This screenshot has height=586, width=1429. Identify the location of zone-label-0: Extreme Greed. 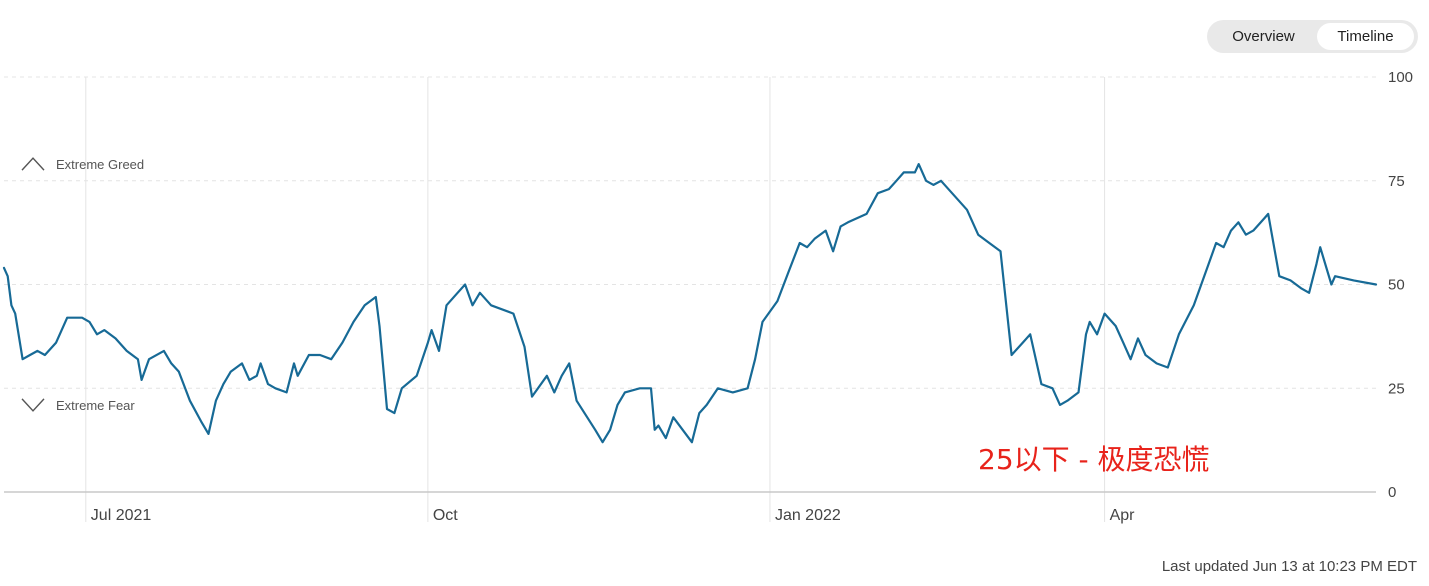
(100, 164).